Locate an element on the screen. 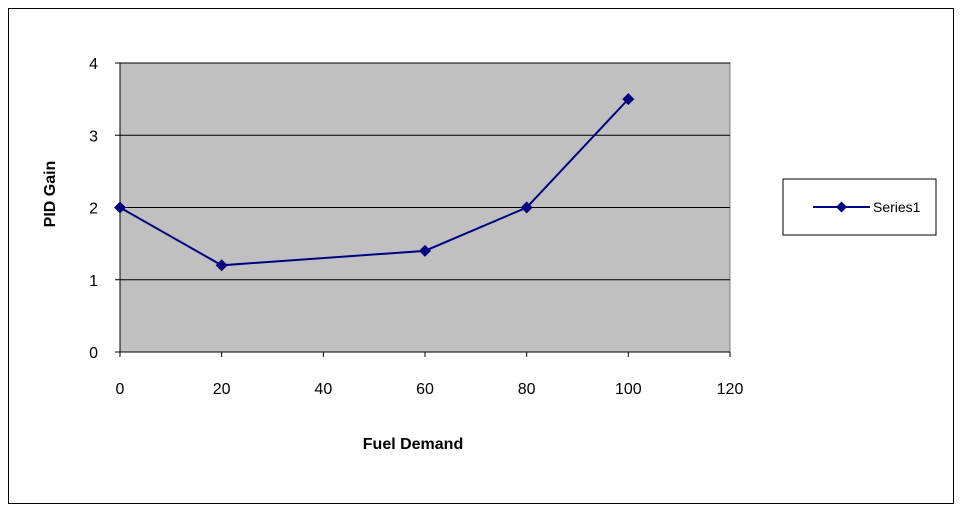 This screenshot has height=512, width=963. x-tick-label: 100 is located at coordinates (628, 389).